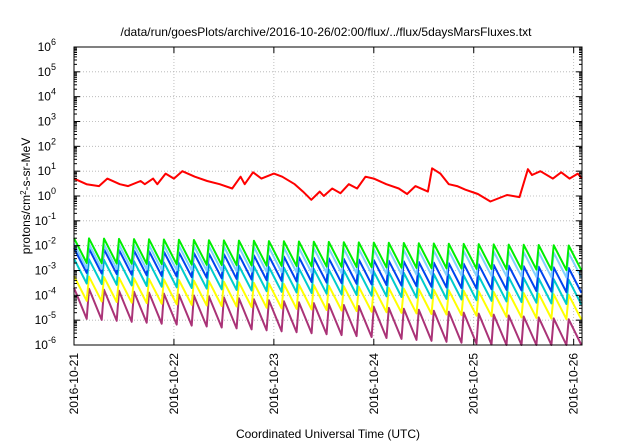  Describe the element at coordinates (53, 117) in the screenshot. I see `y-tick-exp: 3` at that location.